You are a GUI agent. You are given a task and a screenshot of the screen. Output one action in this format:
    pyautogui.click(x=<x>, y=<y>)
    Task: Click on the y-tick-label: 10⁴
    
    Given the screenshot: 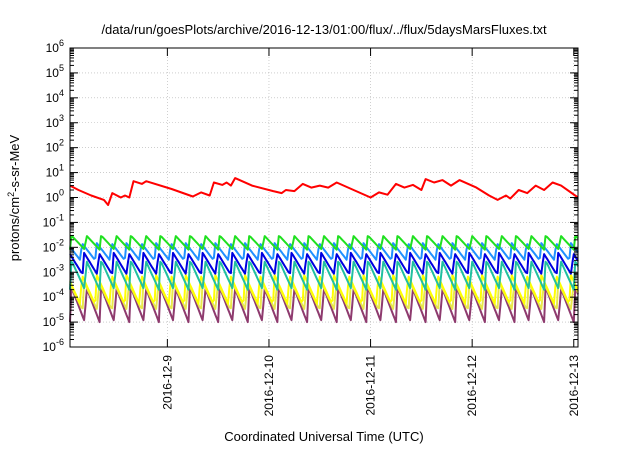 What is the action you would take?
    pyautogui.click(x=55, y=96)
    